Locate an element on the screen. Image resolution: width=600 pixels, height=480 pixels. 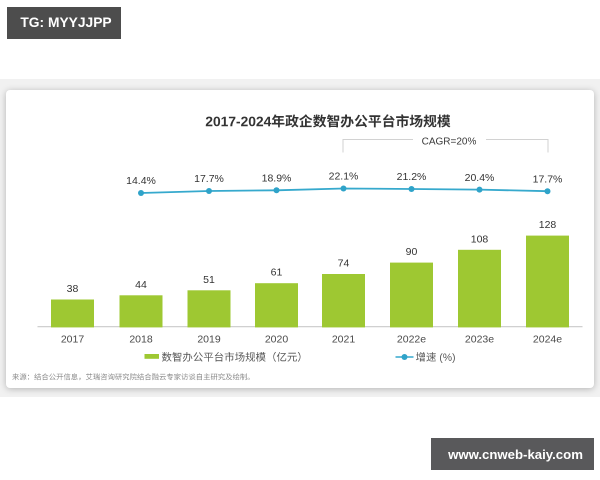
svg-text: 2017 is located at coordinates (73, 340).